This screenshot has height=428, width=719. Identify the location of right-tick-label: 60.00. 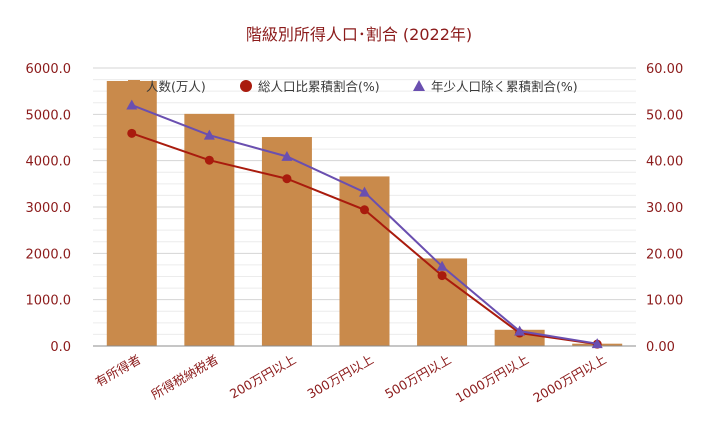
(664, 69).